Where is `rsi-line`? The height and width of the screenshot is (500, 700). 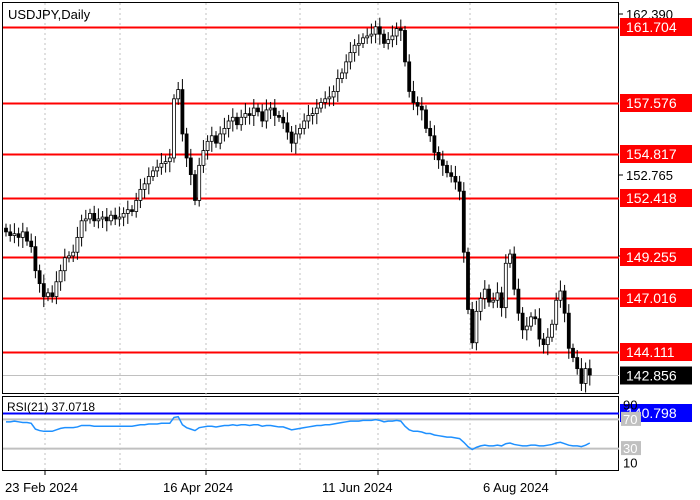 rsi-line is located at coordinates (298, 433).